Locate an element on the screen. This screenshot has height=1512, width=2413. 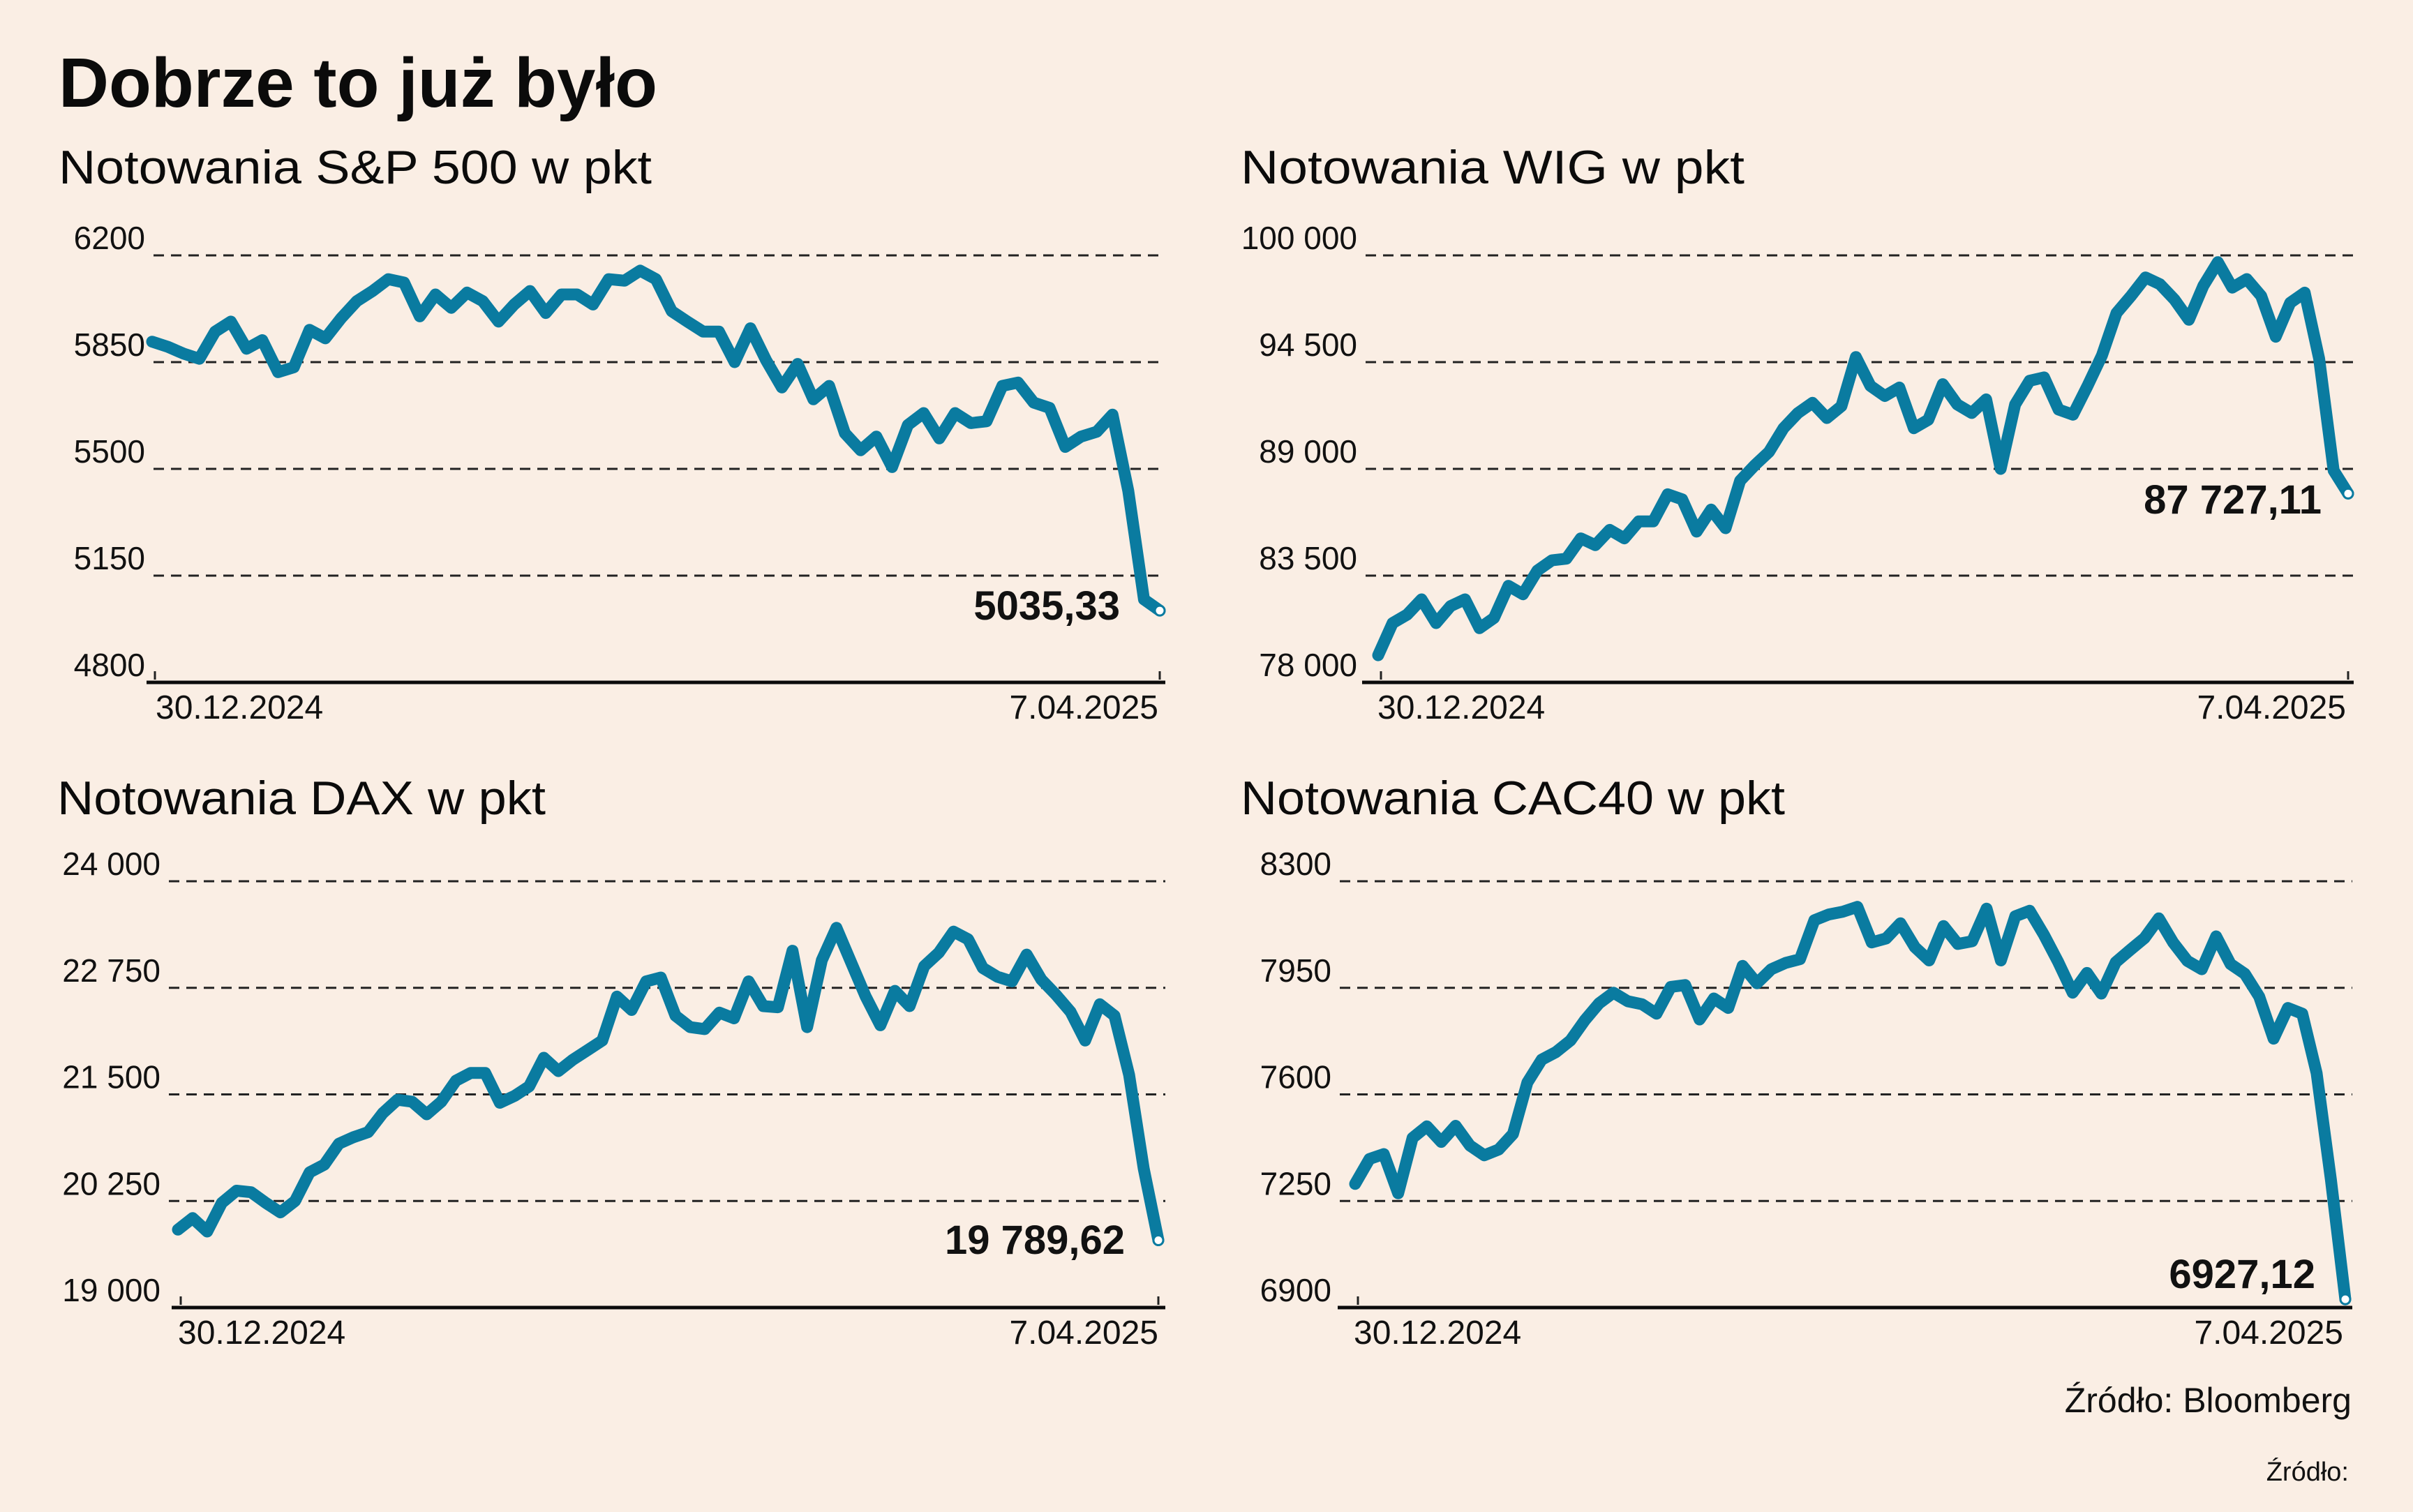
chart-title: Notowania WIG w pkt is located at coordinates (1493, 167).